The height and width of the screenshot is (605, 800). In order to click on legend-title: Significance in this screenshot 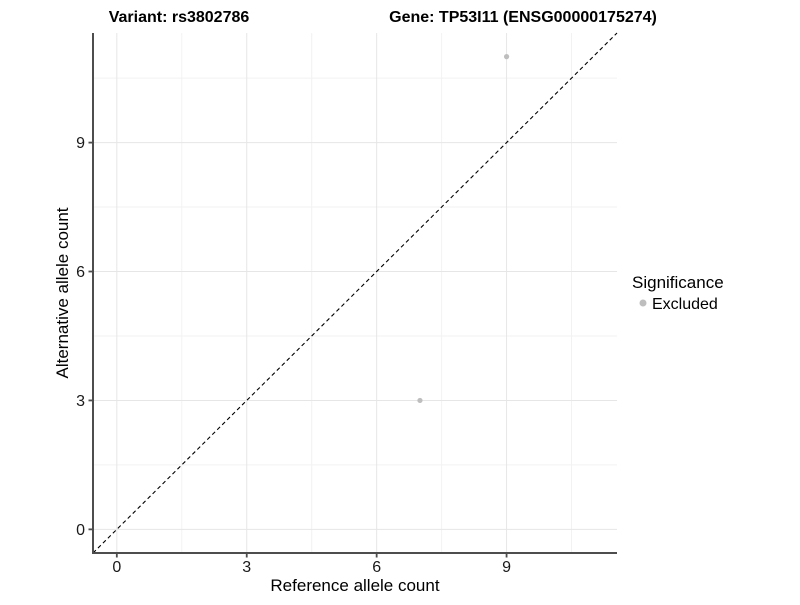, I will do `click(678, 282)`.